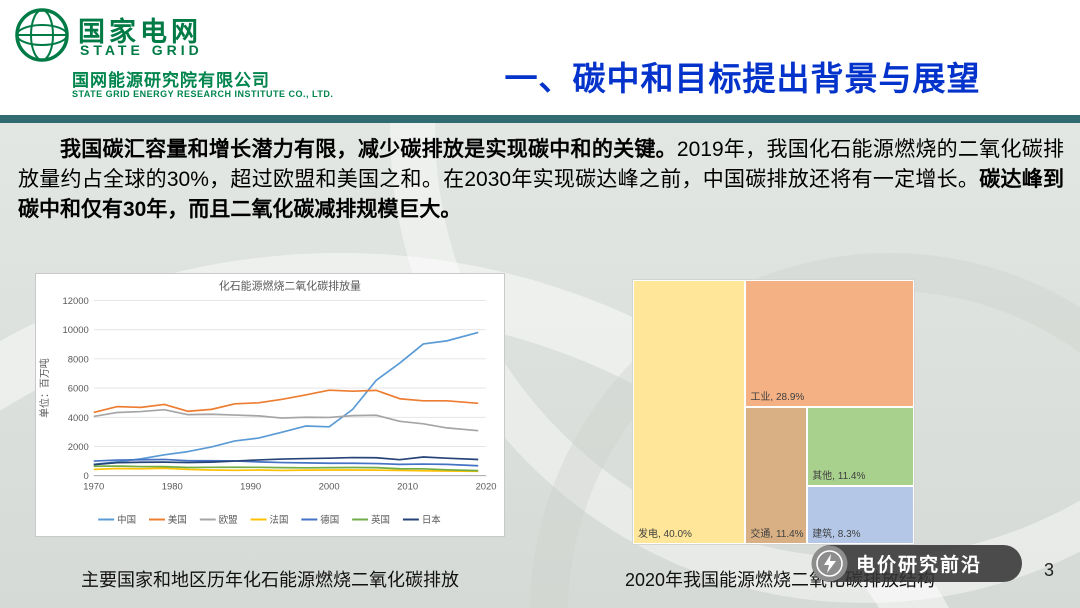 The width and height of the screenshot is (1080, 608). Describe the element at coordinates (286, 420) in the screenshot. I see `series-欧盟` at that location.